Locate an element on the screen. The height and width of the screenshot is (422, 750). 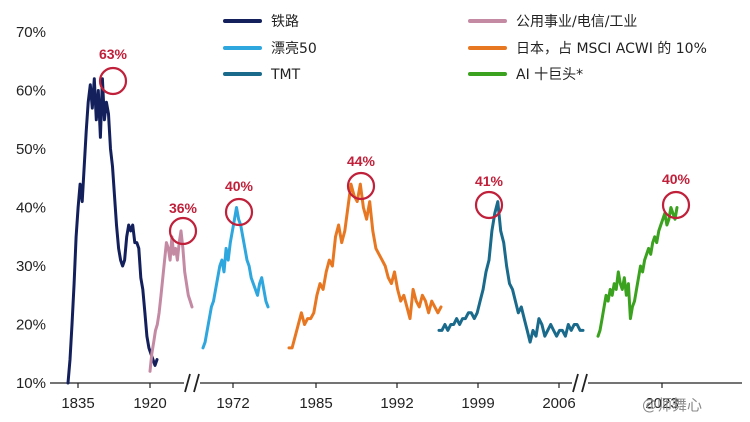
legend-label: 铁路 is located at coordinates (285, 22).